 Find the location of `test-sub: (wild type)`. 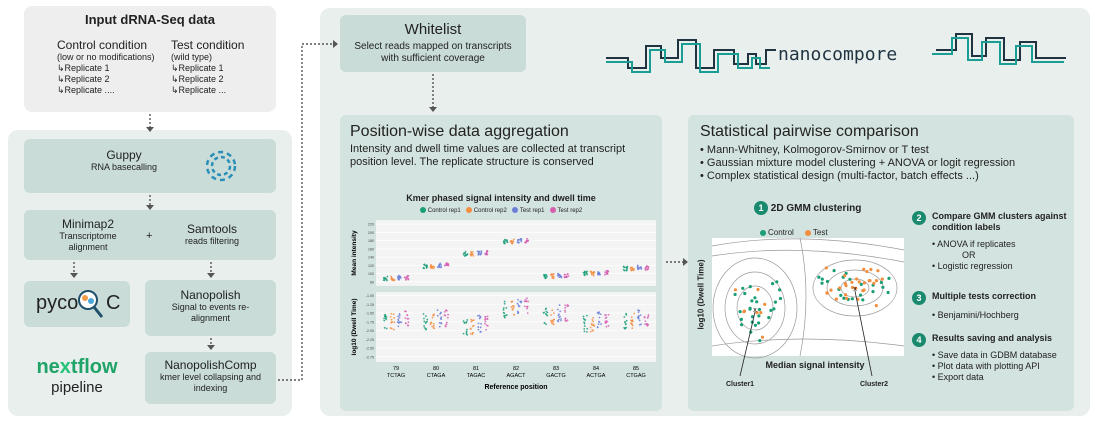

test-sub: (wild type) is located at coordinates (192, 57).